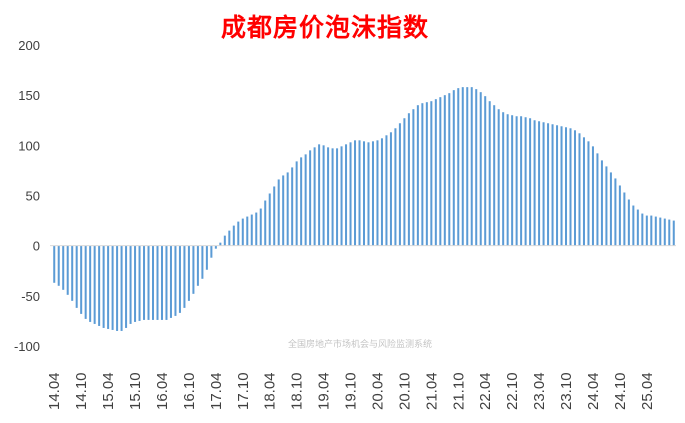 Image resolution: width=685 pixels, height=423 pixels. Describe the element at coordinates (458, 391) in the screenshot. I see `x-tick-label: 21.10` at that location.